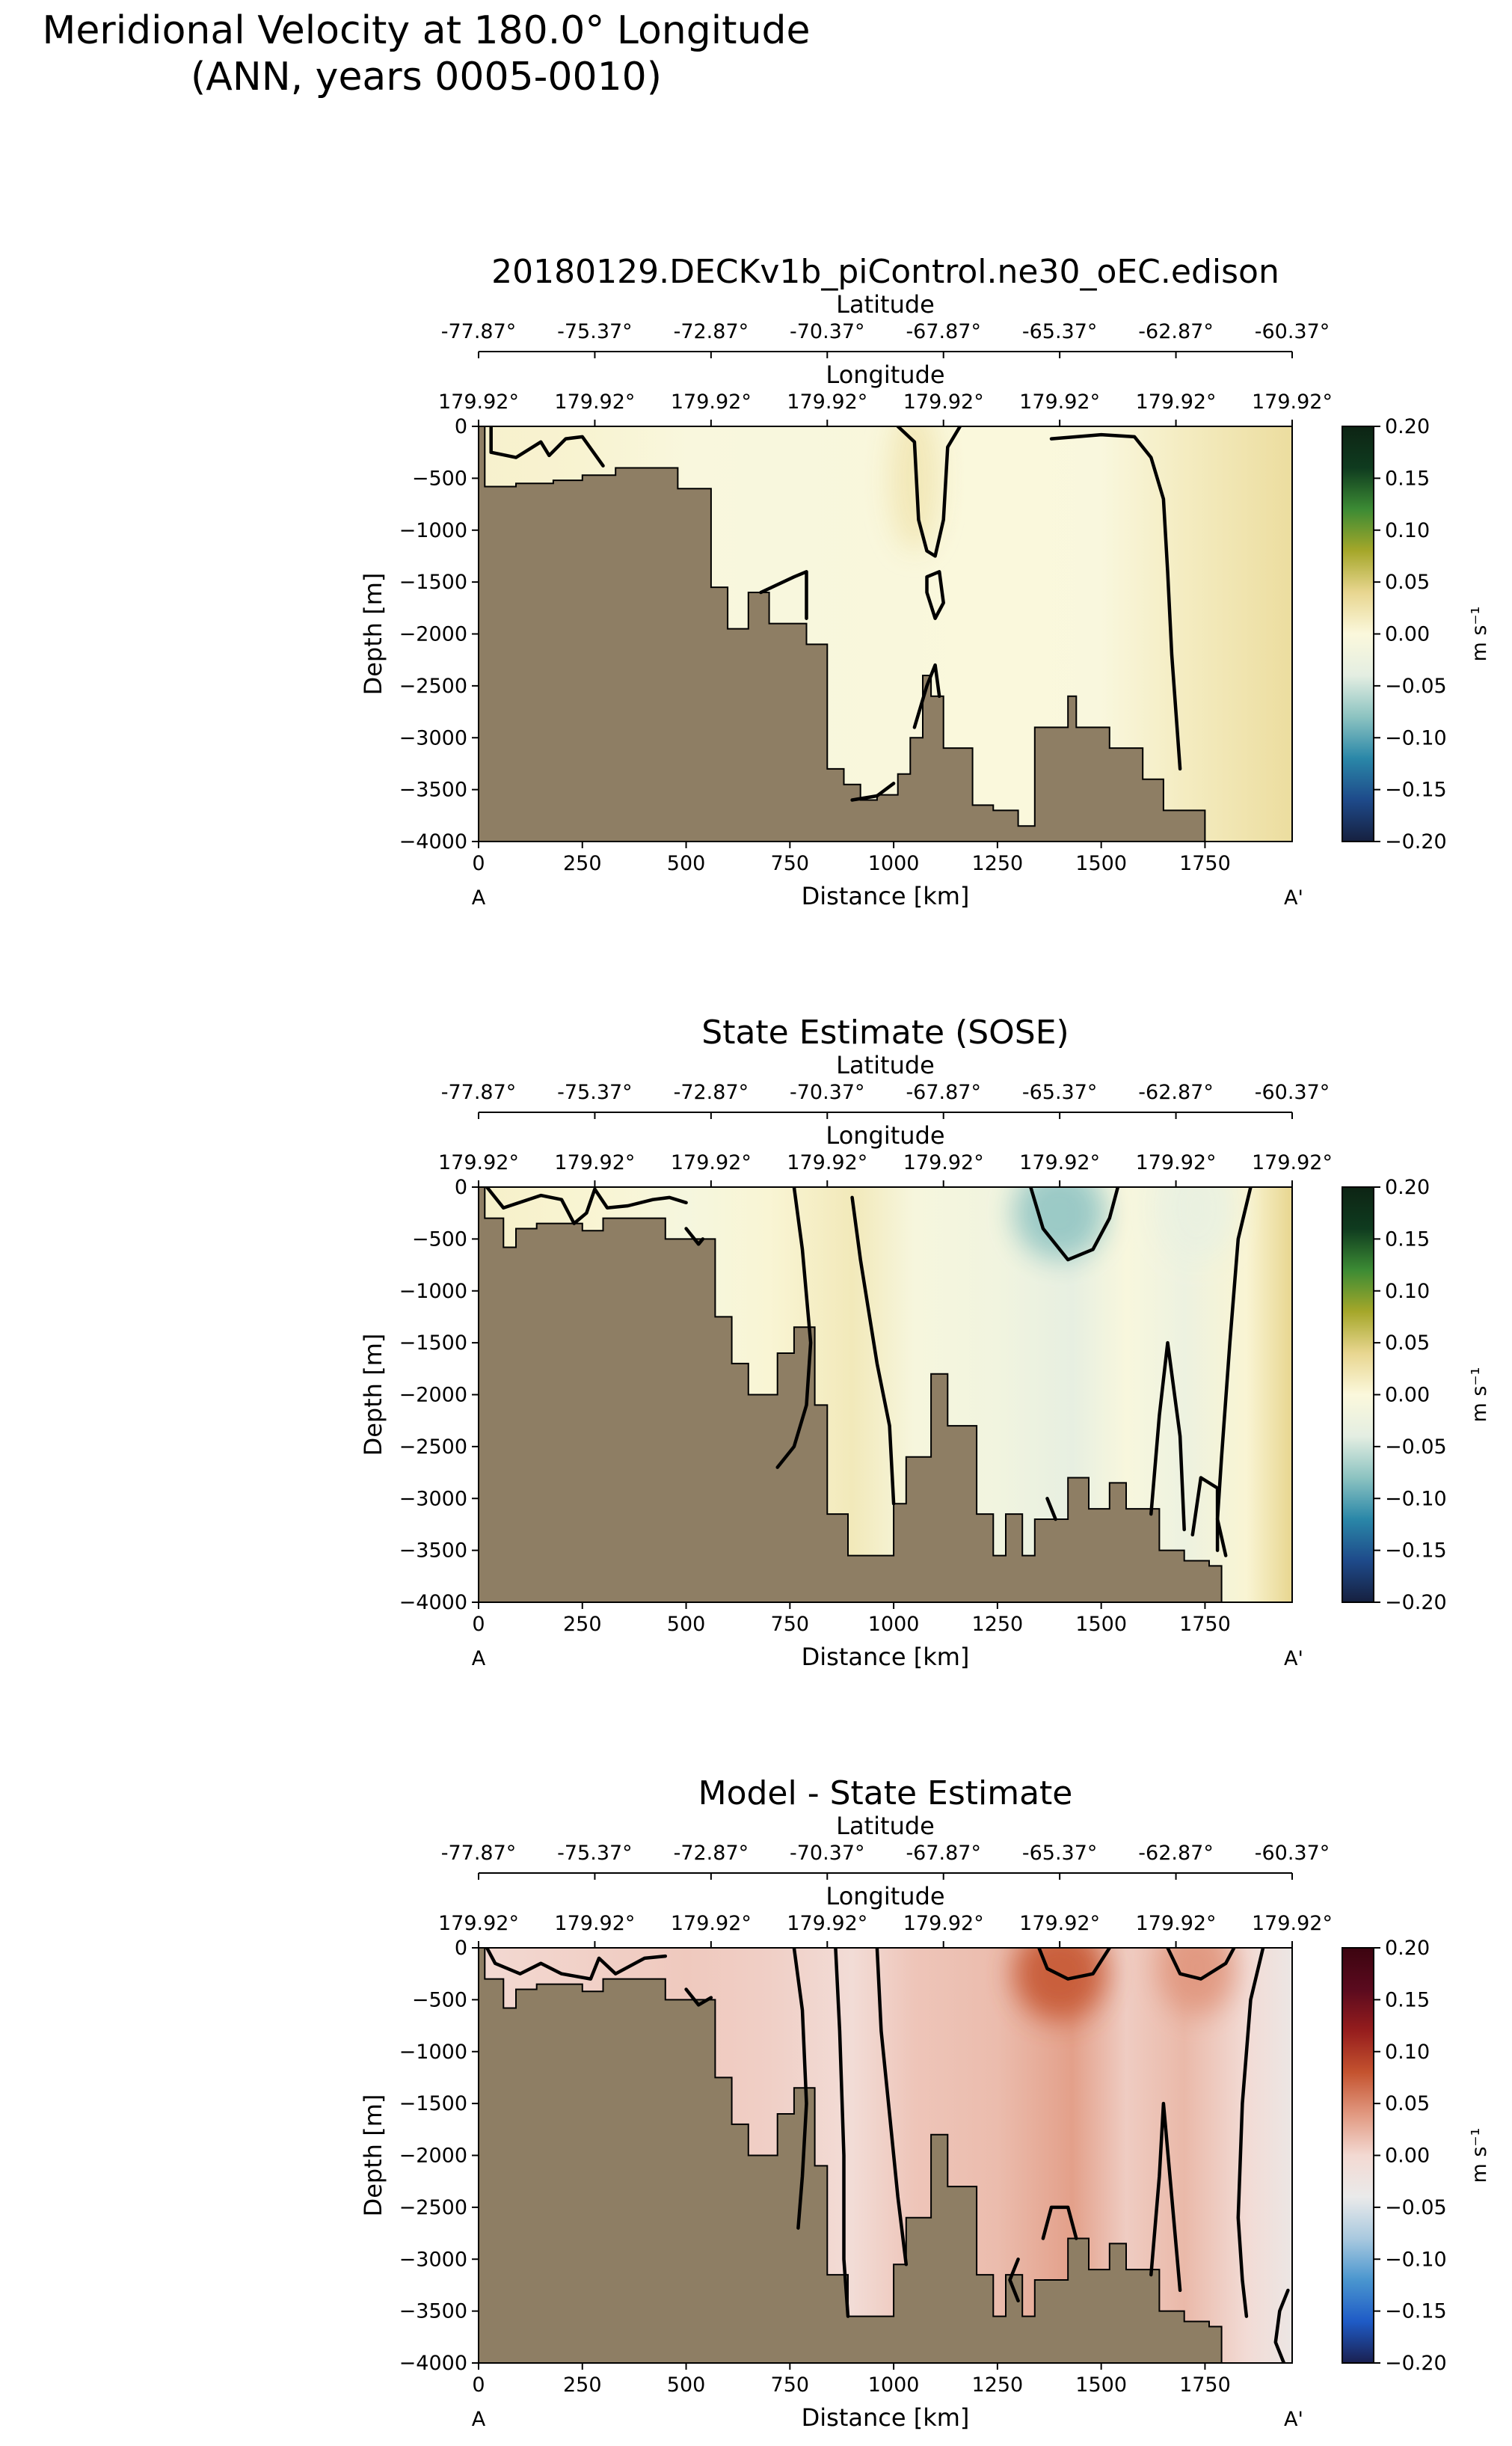  What do you see at coordinates (1101, 2385) in the screenshot?
I see `x-tick-label: 1500` at bounding box center [1101, 2385].